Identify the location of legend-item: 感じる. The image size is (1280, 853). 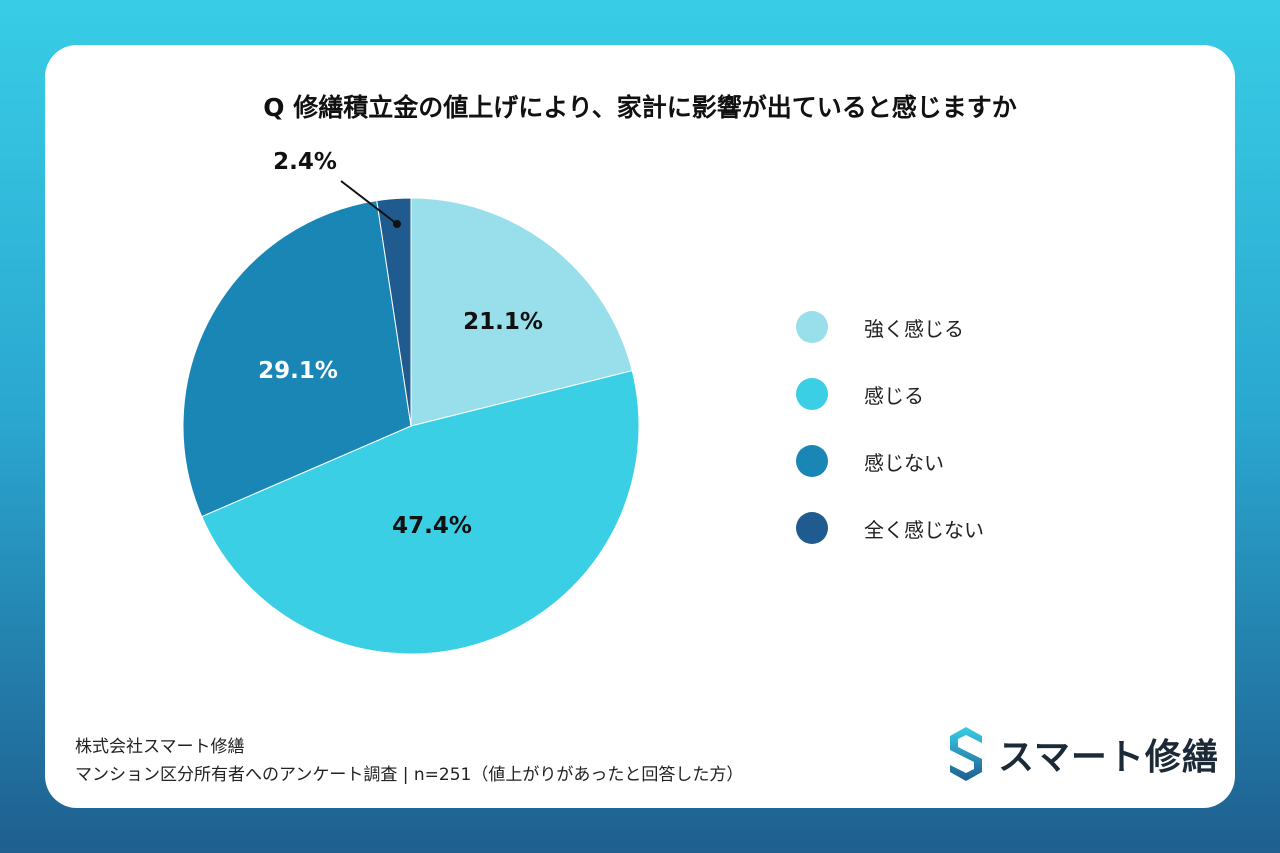
(890, 394).